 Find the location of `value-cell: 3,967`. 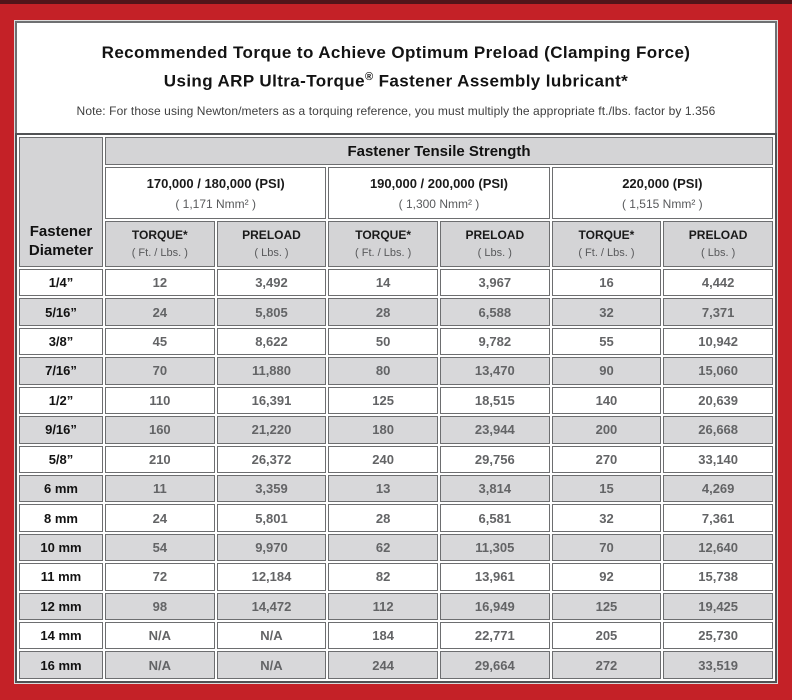

value-cell: 3,967 is located at coordinates (494, 283).